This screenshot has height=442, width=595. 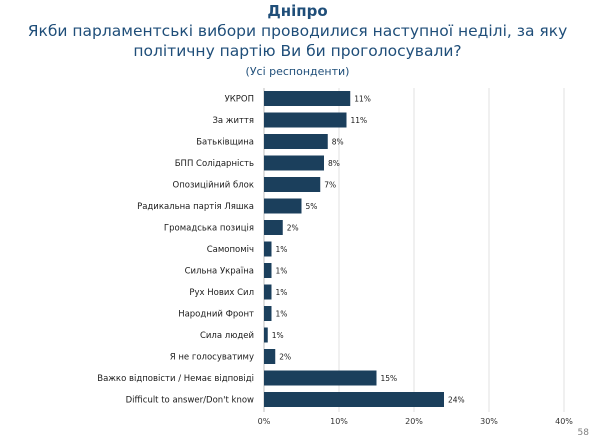 I want to click on category-label: Сильна Україна, so click(x=219, y=272).